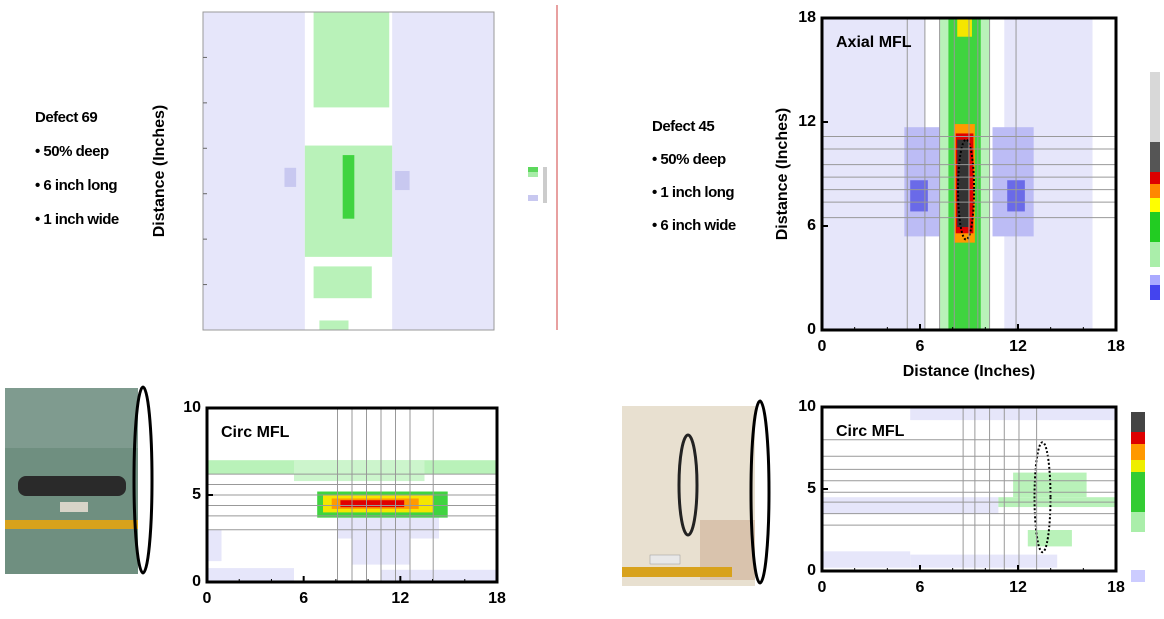  Describe the element at coordinates (66, 117) in the screenshot. I see `defect-title: Defect 69` at that location.